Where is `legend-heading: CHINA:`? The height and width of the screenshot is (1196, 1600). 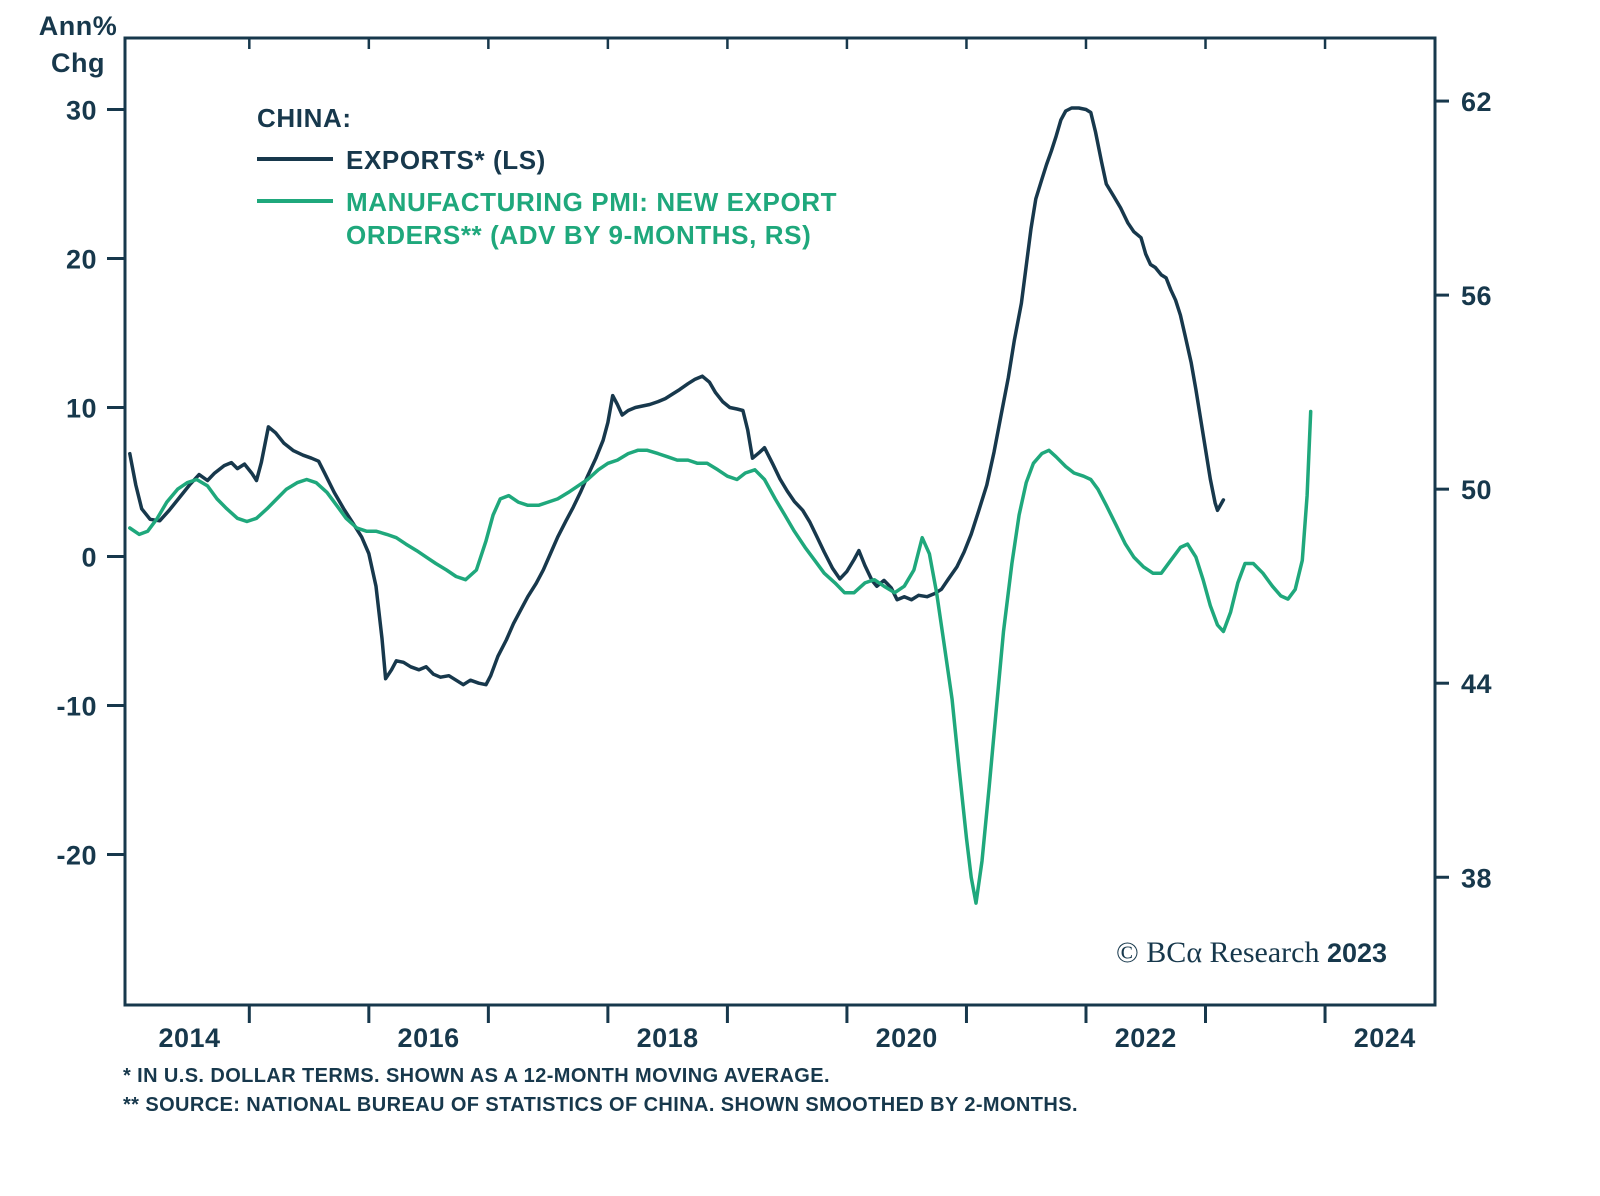 legend-heading: CHINA: is located at coordinates (304, 118).